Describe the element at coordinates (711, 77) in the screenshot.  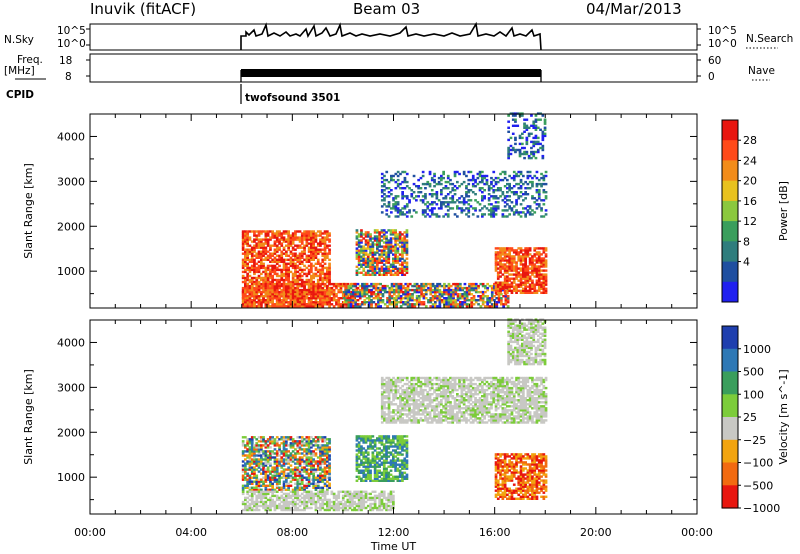
I see `nave-tick-bottom: 0` at that location.